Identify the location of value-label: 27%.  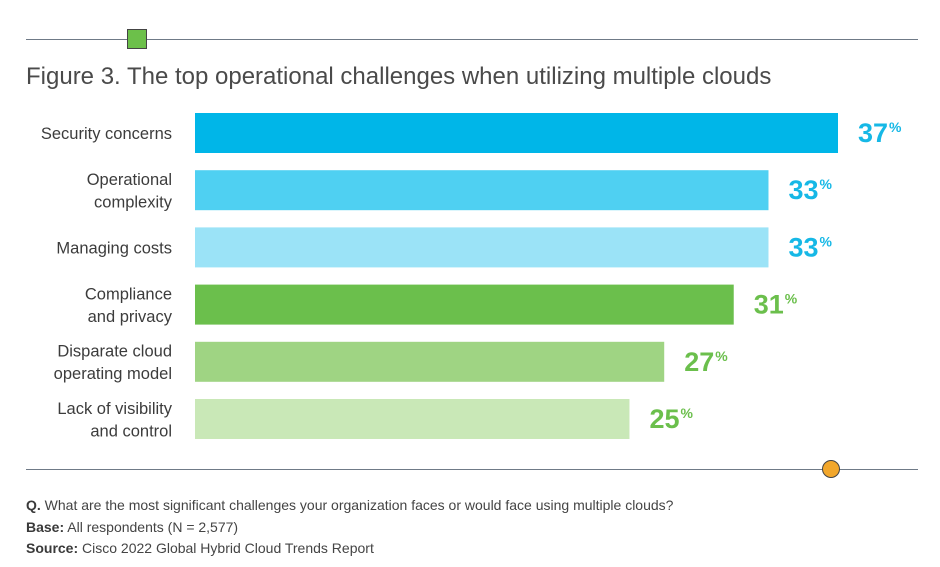
(706, 362).